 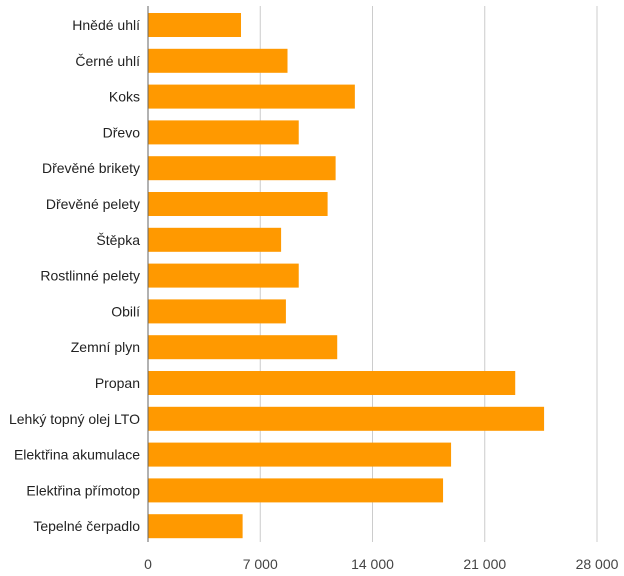 What do you see at coordinates (124, 97) in the screenshot?
I see `category-label: Koks` at bounding box center [124, 97].